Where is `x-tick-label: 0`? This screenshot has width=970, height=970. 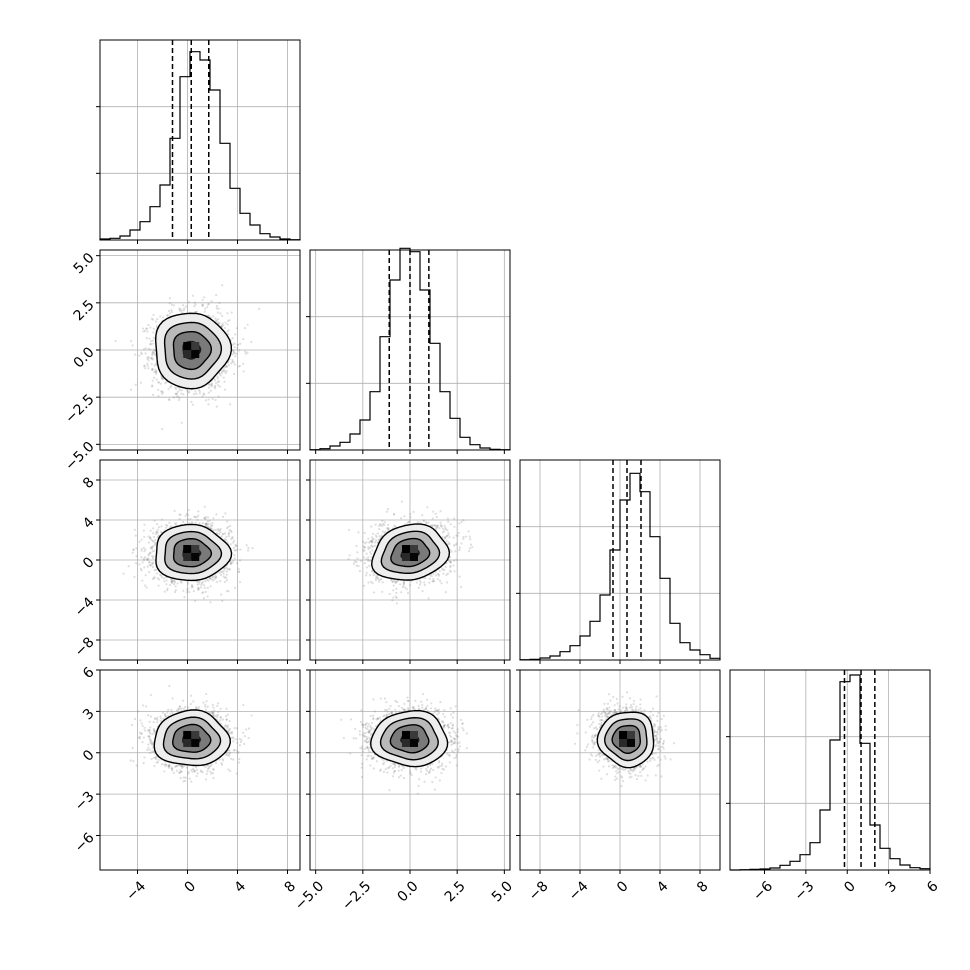 x-tick-label: 0 is located at coordinates (850, 887).